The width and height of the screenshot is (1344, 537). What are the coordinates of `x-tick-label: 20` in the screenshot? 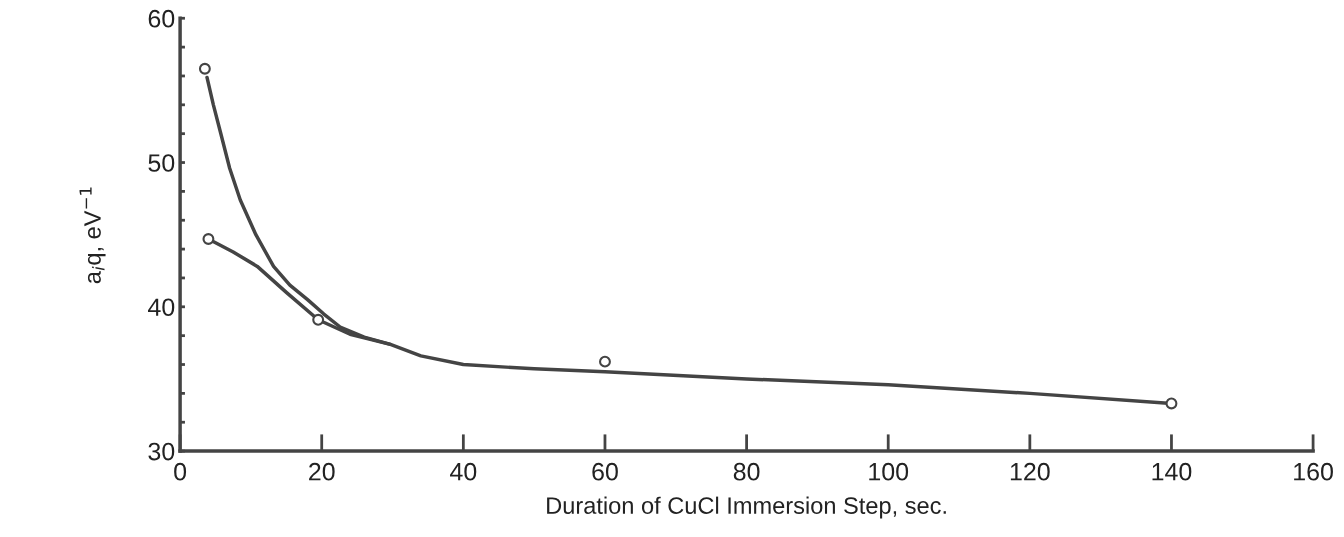 It's located at (322, 471).